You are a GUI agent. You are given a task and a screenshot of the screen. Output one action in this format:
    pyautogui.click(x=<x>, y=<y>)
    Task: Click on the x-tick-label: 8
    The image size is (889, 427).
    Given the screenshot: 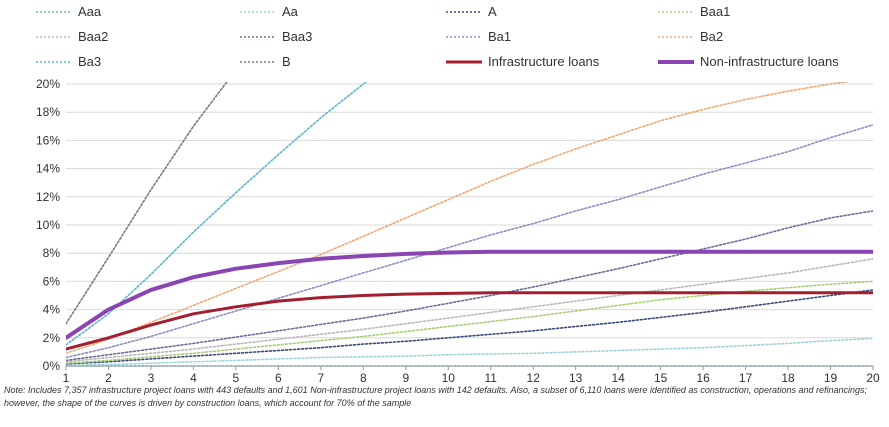 What is the action you would take?
    pyautogui.click(x=363, y=377)
    